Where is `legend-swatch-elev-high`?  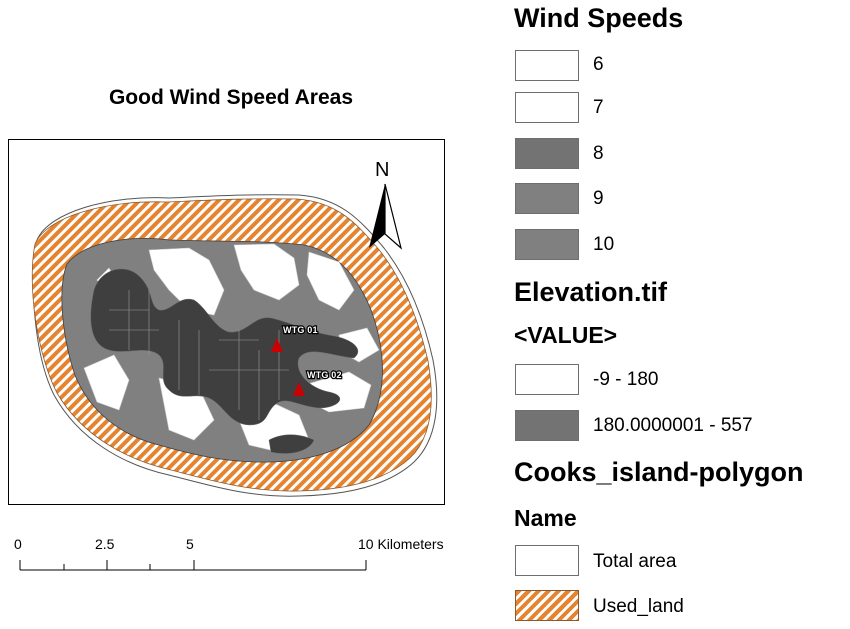 legend-swatch-elev-high is located at coordinates (547, 425).